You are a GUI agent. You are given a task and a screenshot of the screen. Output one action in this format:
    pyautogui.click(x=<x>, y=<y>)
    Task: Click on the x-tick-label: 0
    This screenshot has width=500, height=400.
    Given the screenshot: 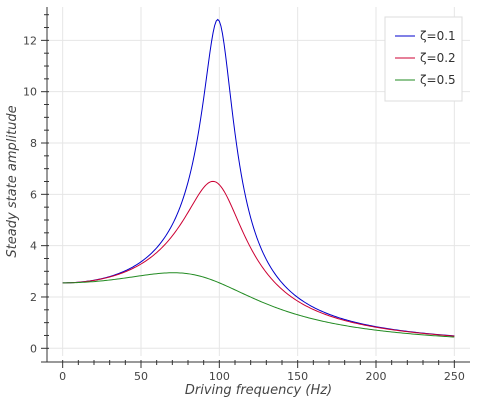 What is the action you would take?
    pyautogui.click(x=62, y=376)
    